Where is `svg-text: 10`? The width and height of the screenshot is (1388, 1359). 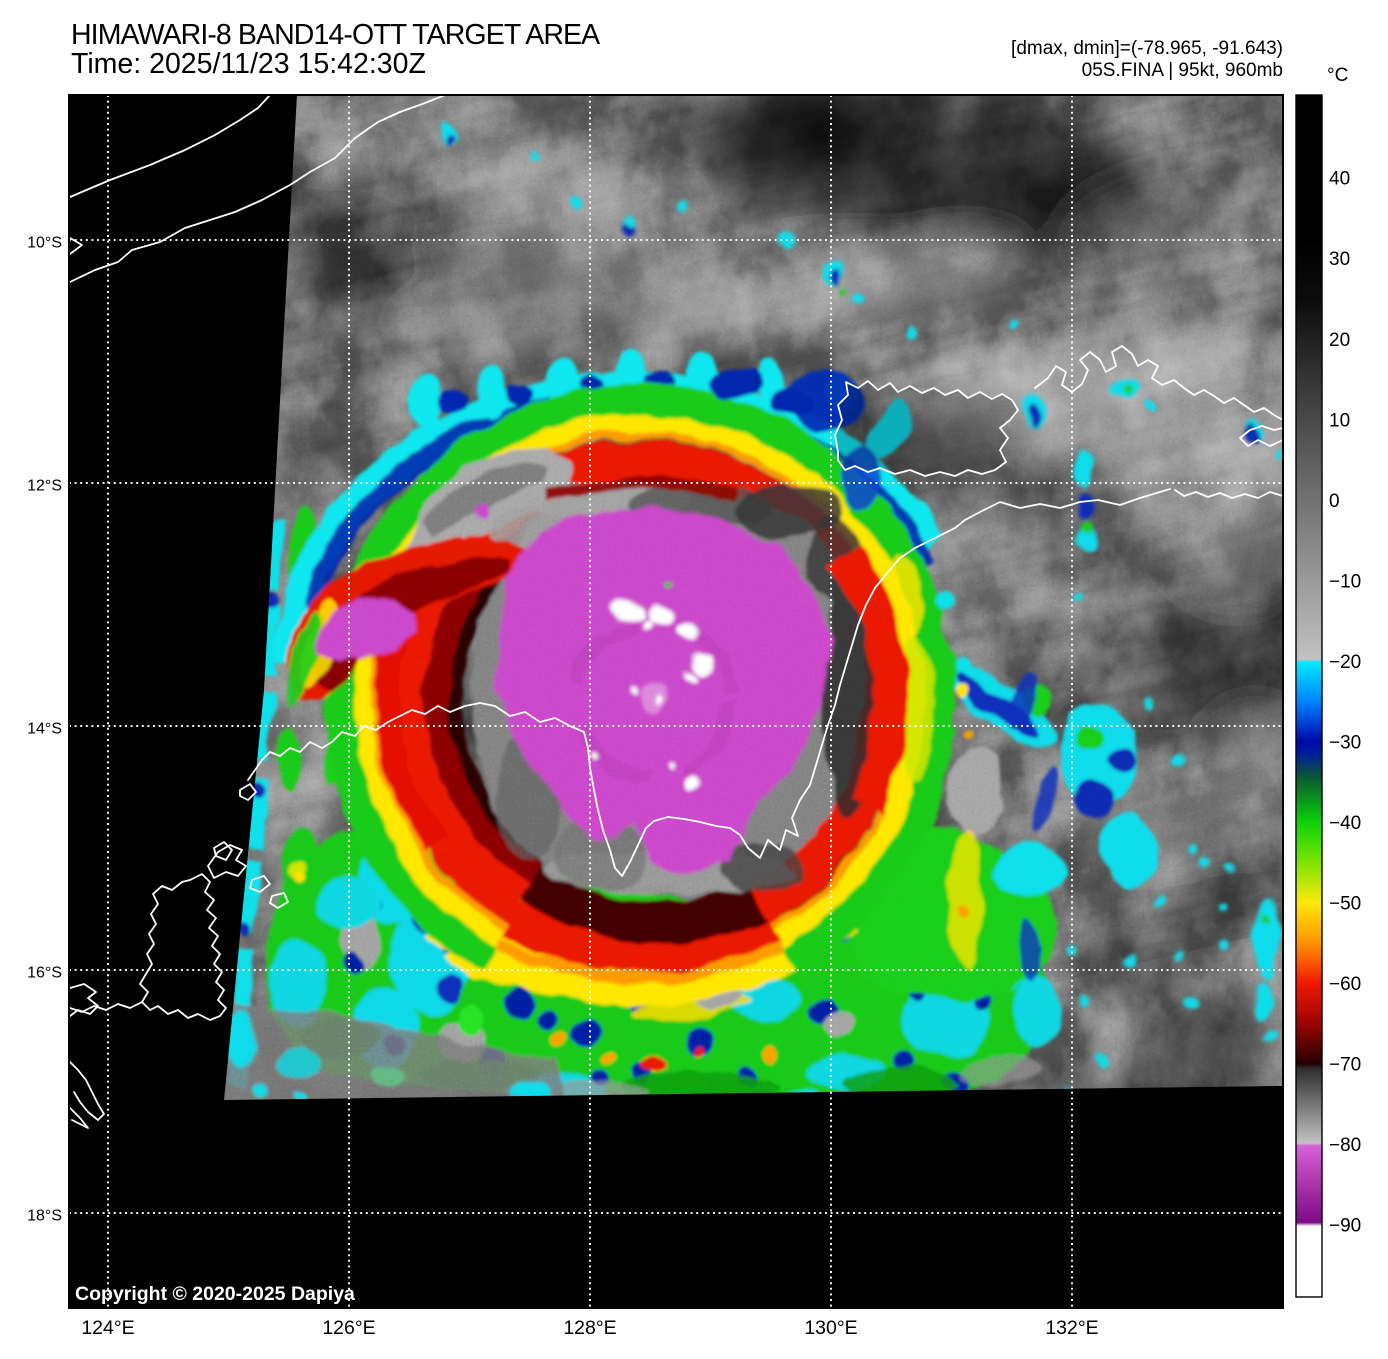
svg-text: 10 is located at coordinates (1339, 421).